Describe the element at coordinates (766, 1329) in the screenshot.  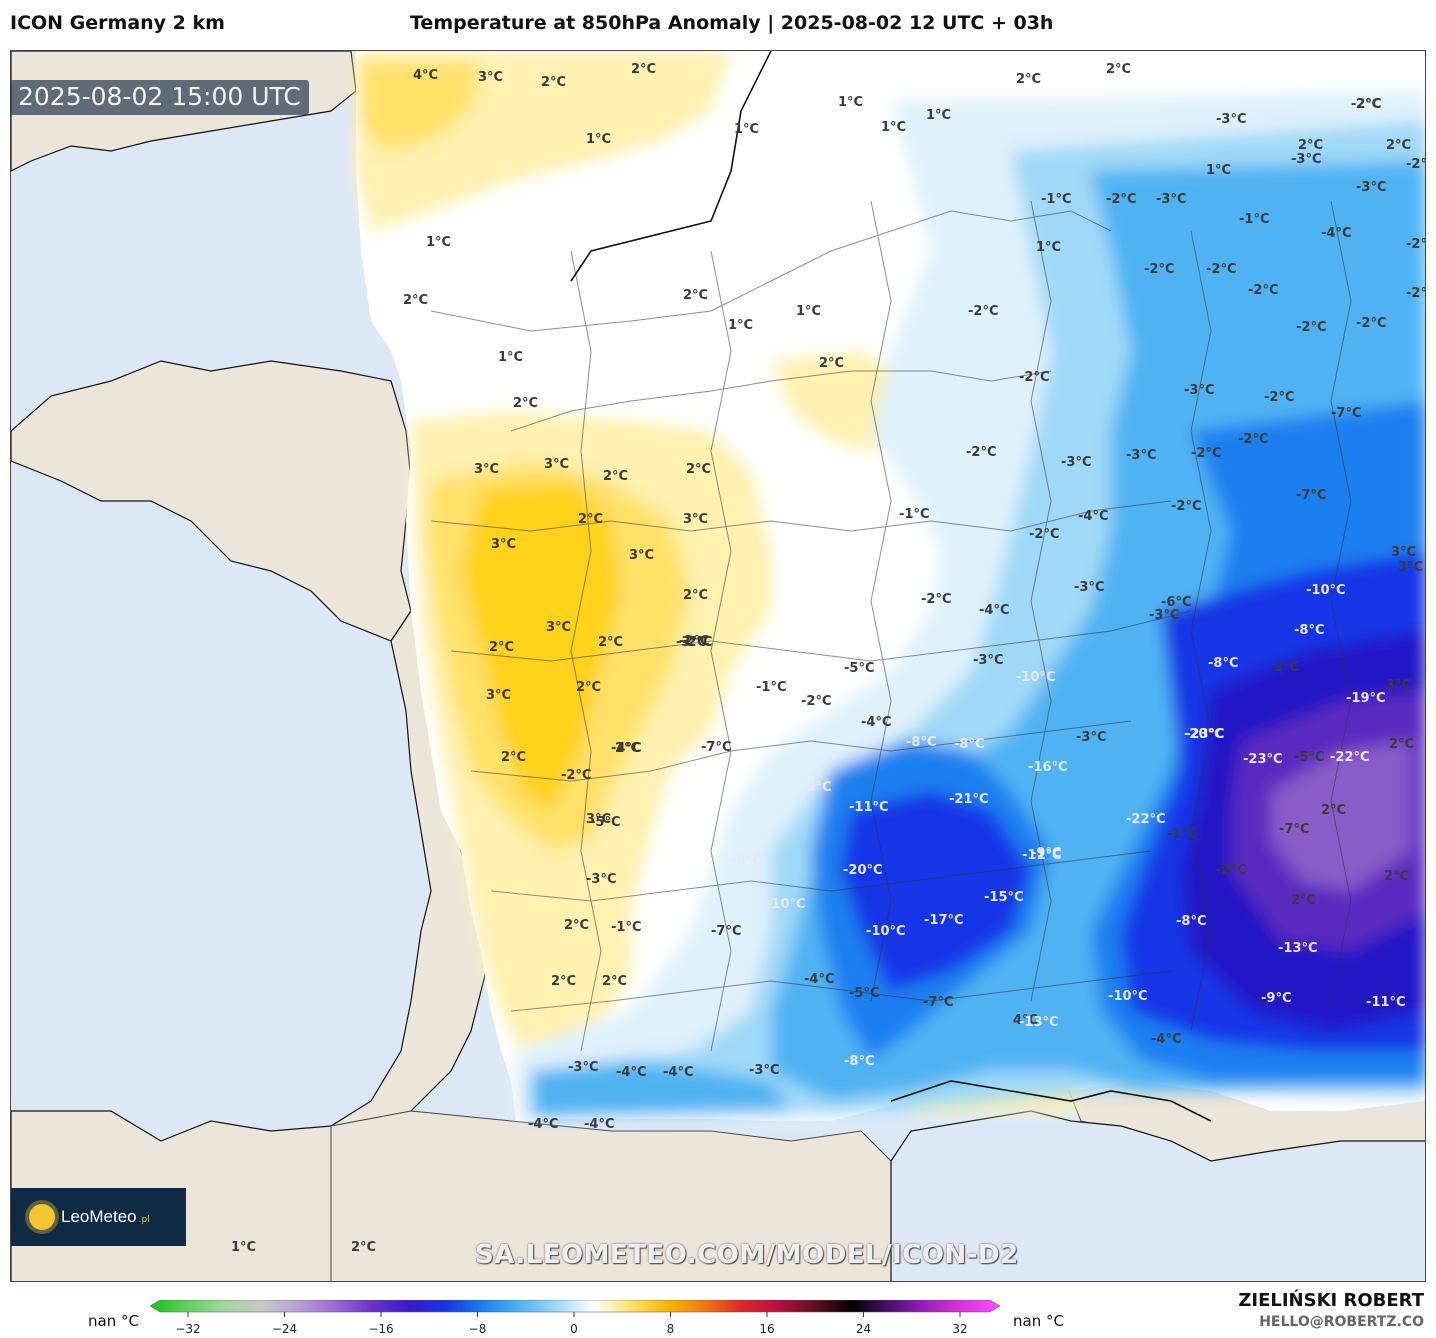
I see `colorbar-tick-label: 16` at that location.